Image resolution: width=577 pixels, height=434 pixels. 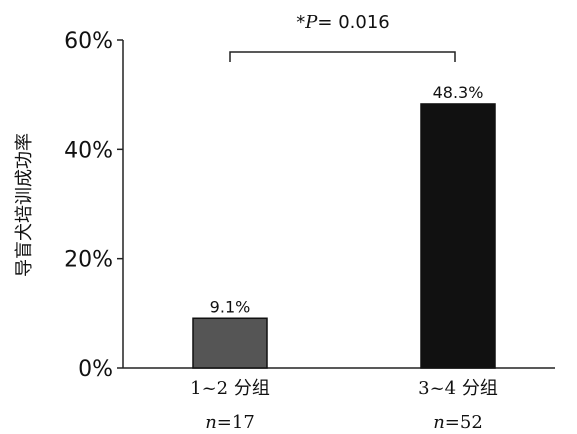 I want to click on y-tick-label: 60%, so click(x=88, y=41).